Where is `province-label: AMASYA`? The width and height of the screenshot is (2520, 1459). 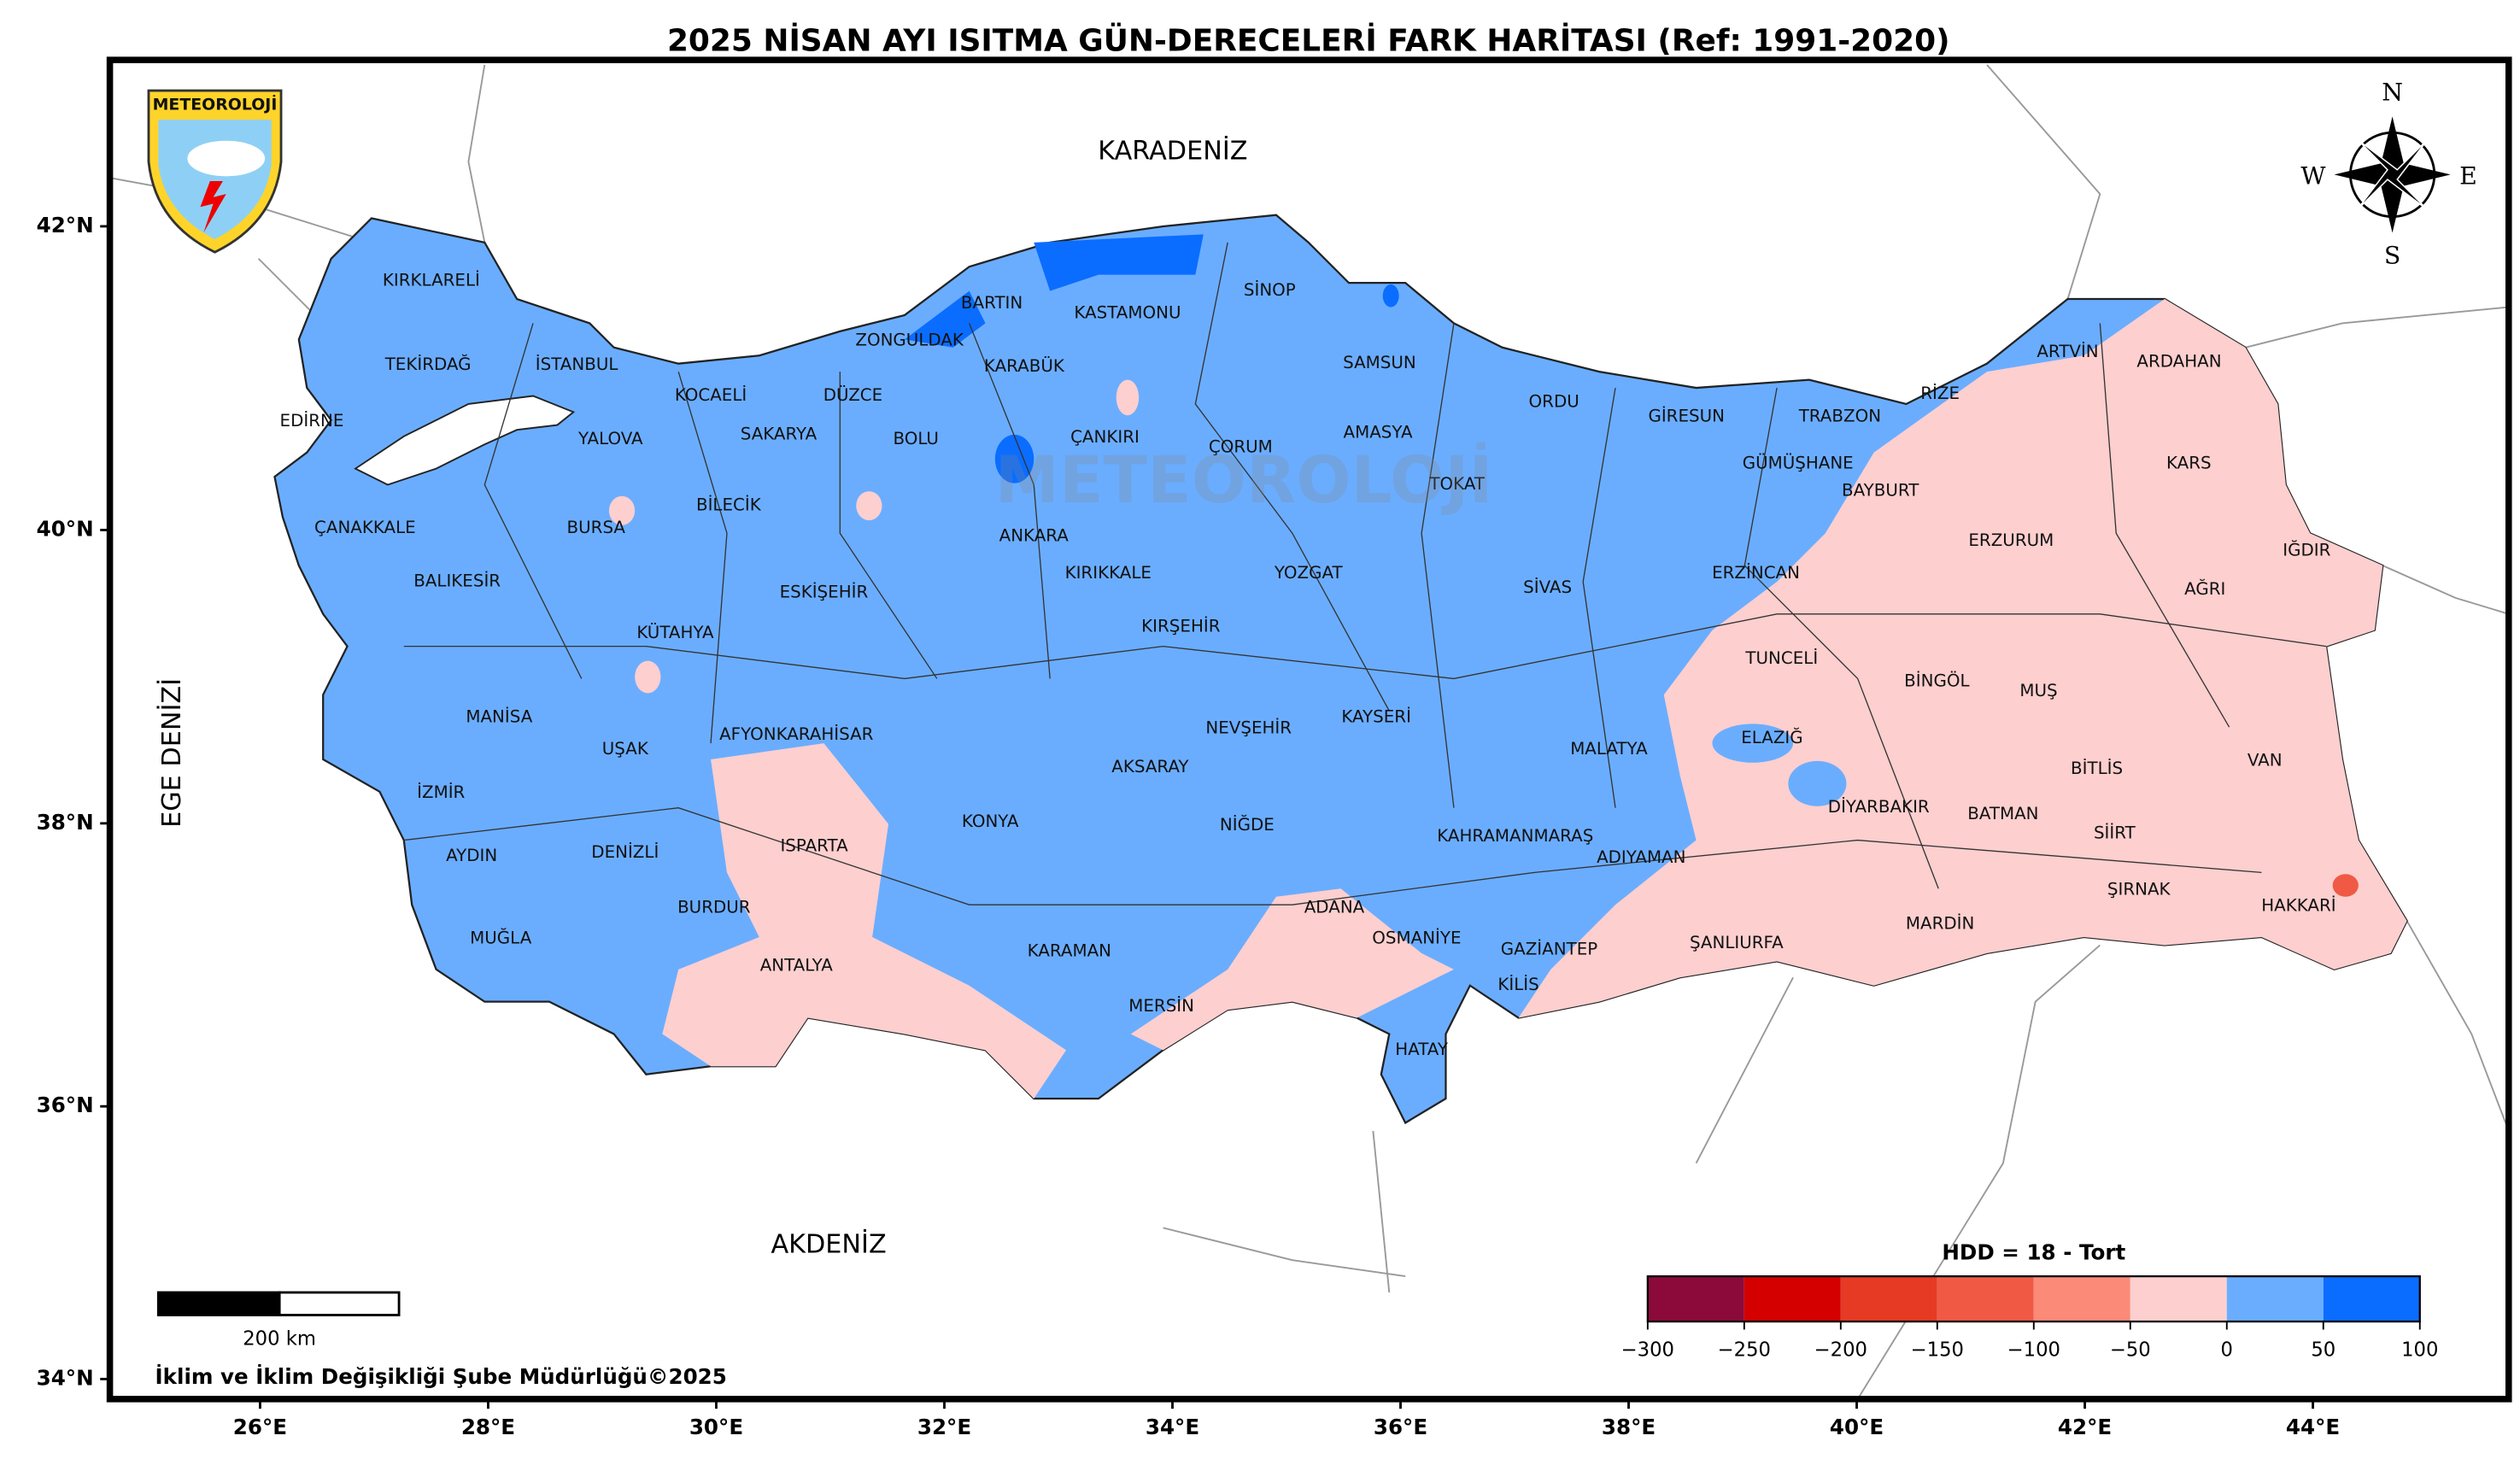 province-label: AMASYA is located at coordinates (1378, 432).